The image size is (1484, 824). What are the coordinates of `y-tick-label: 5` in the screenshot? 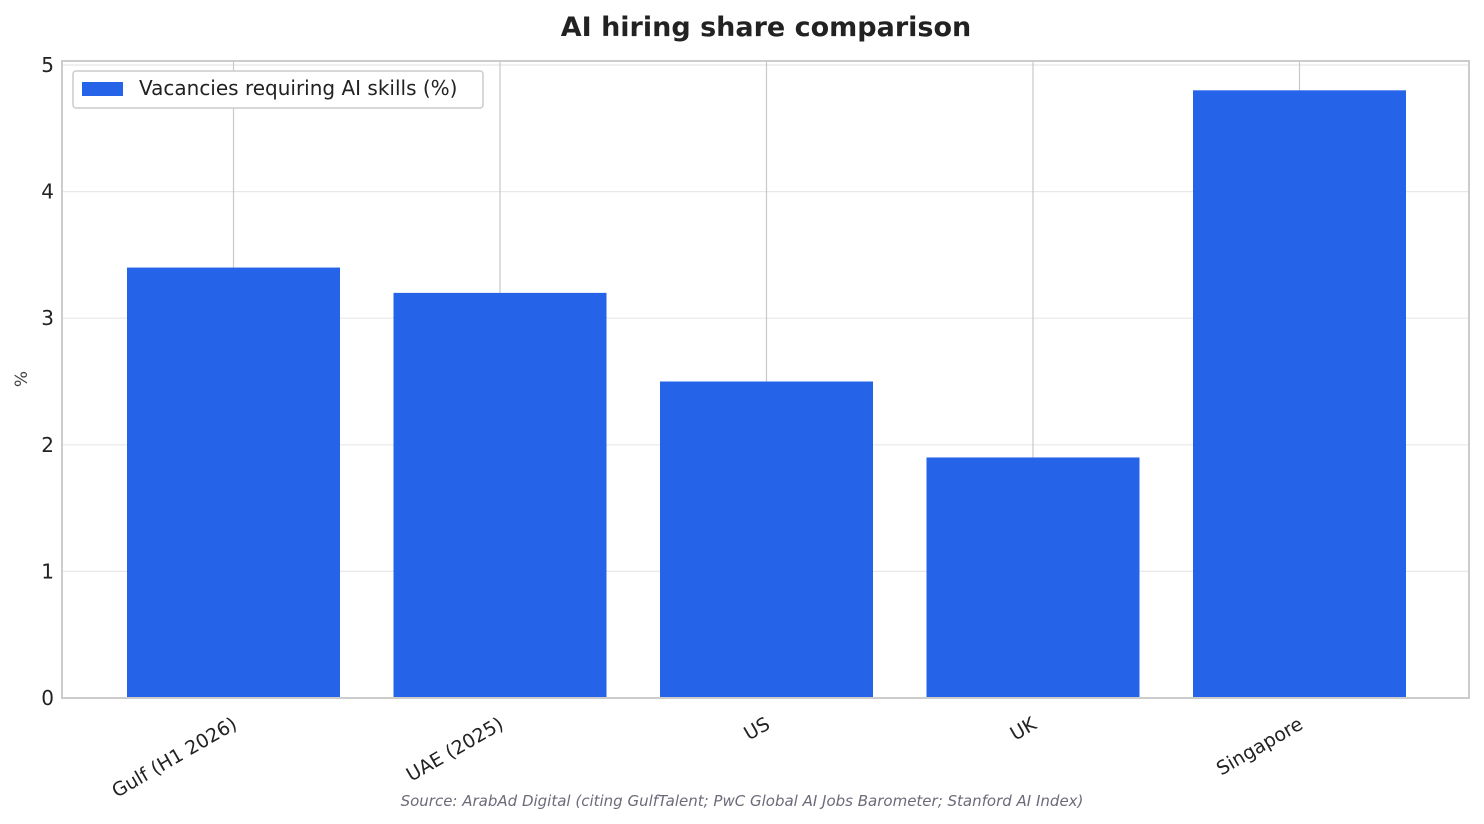 It's located at (47, 65).